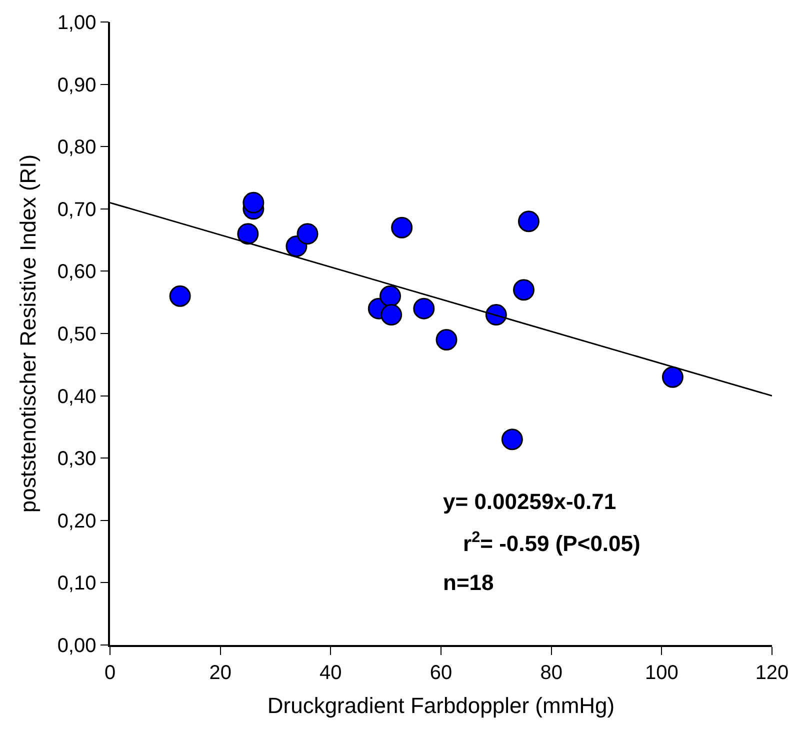 The image size is (812, 745). Describe the element at coordinates (76, 397) in the screenshot. I see `y-tick-label: 0,40` at that location.